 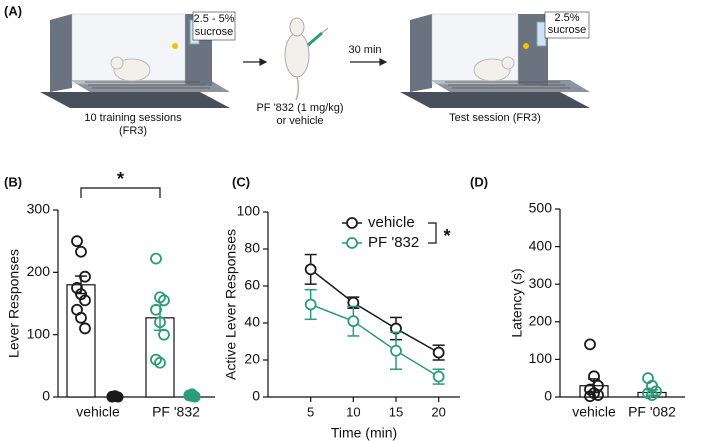 What do you see at coordinates (299, 121) in the screenshot?
I see `caption: or vehicle` at bounding box center [299, 121].